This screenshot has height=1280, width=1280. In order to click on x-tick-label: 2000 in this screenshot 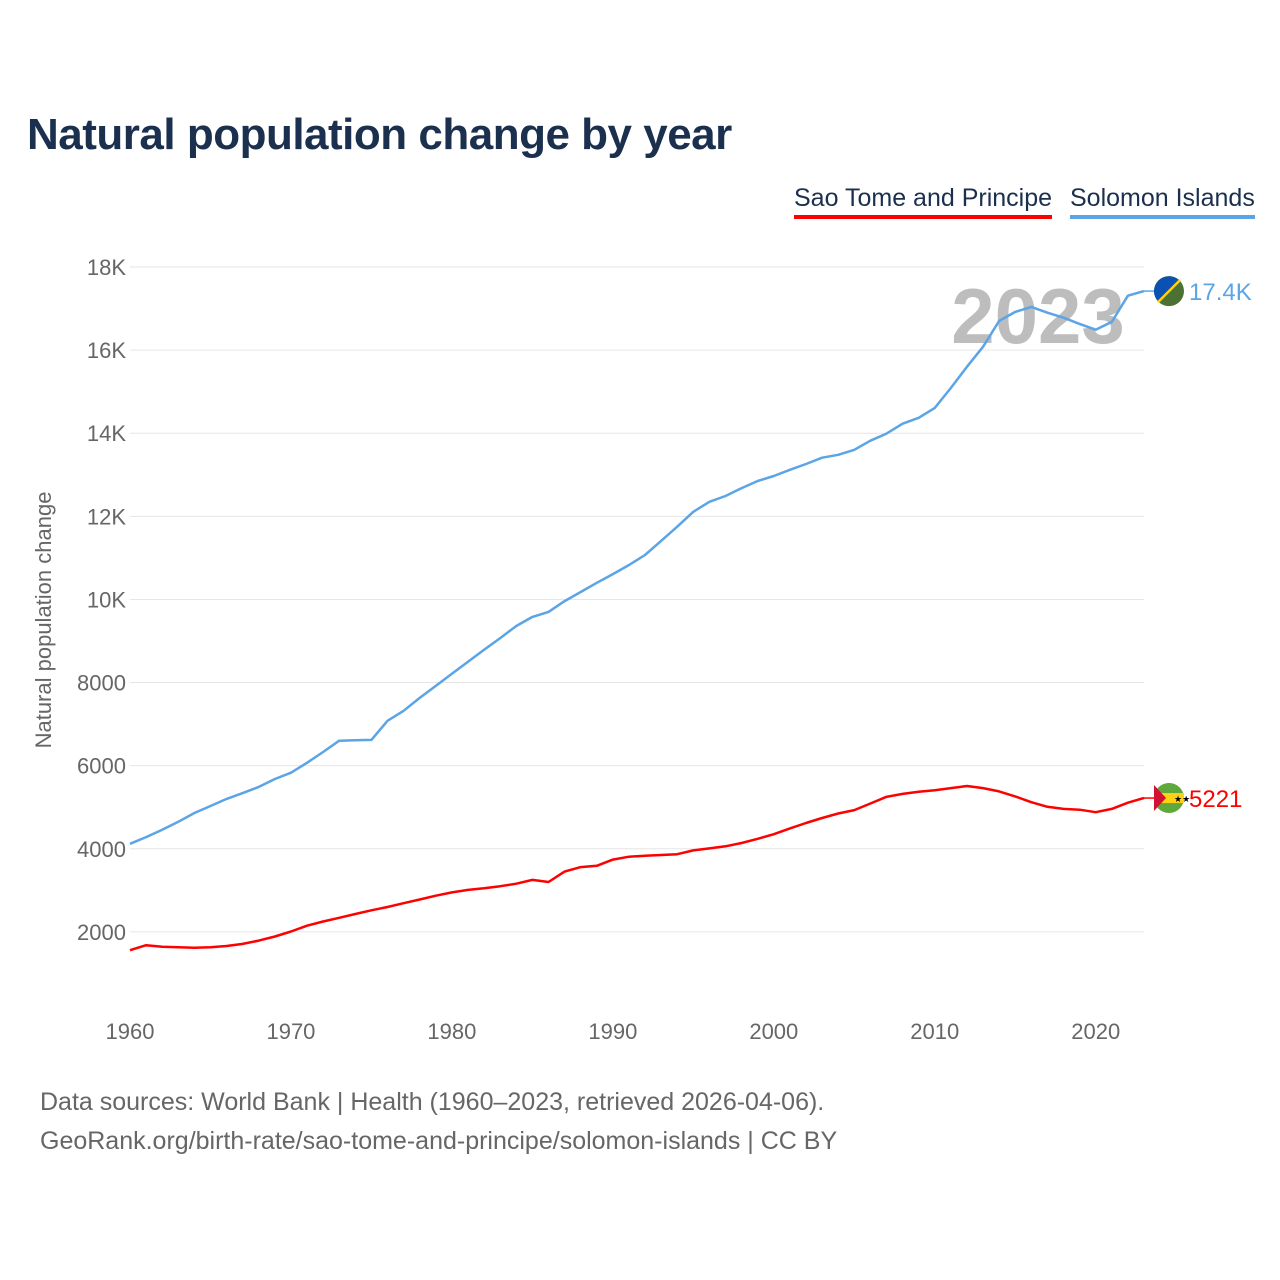, I will do `click(773, 1031)`.